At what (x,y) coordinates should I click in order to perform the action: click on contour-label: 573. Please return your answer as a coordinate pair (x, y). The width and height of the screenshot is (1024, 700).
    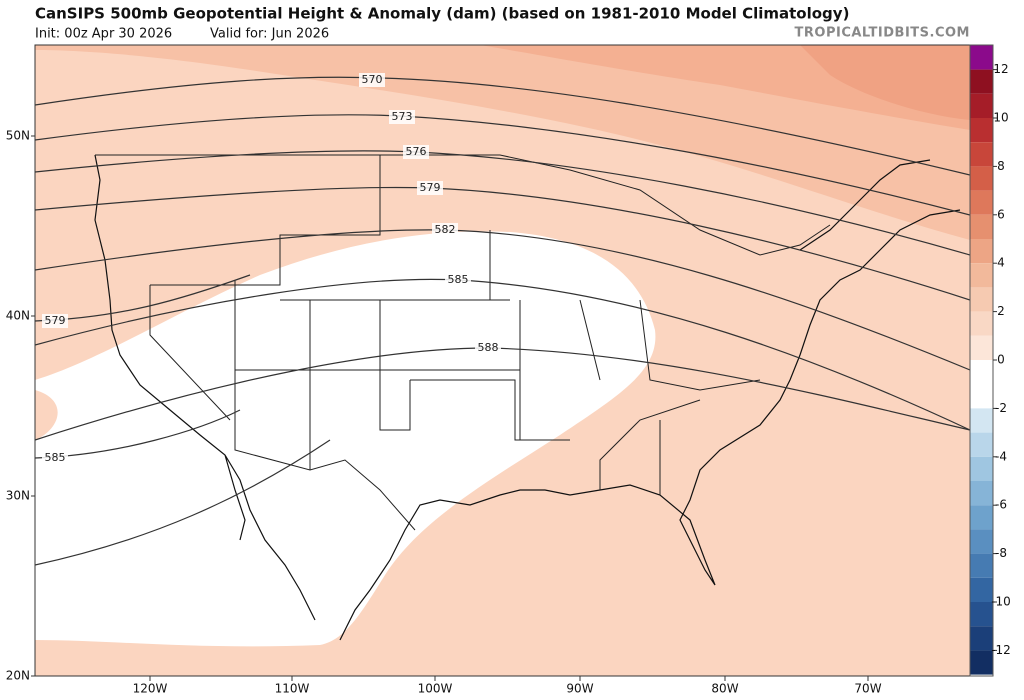
    Looking at the image, I should click on (402, 116).